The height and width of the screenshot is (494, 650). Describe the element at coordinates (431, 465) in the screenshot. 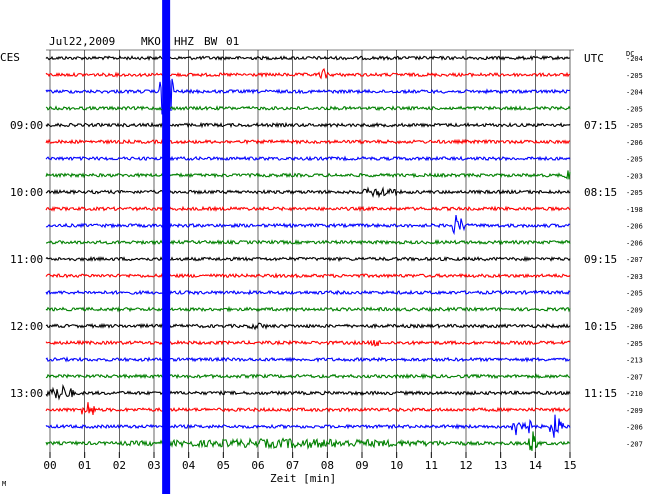

I see `x-tick-label: 11` at that location.